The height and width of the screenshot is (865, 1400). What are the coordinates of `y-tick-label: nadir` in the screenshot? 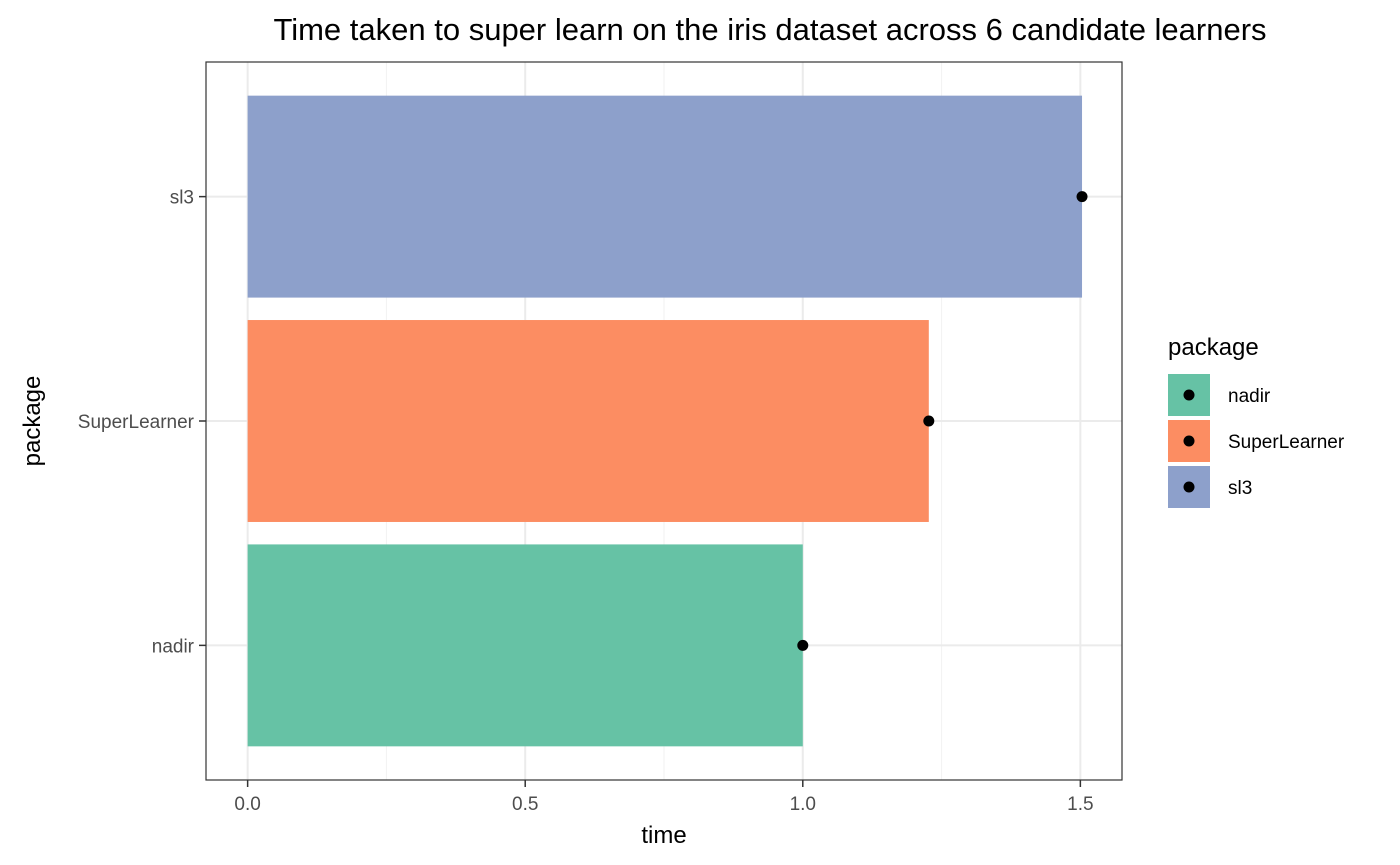 It's located at (173, 646).